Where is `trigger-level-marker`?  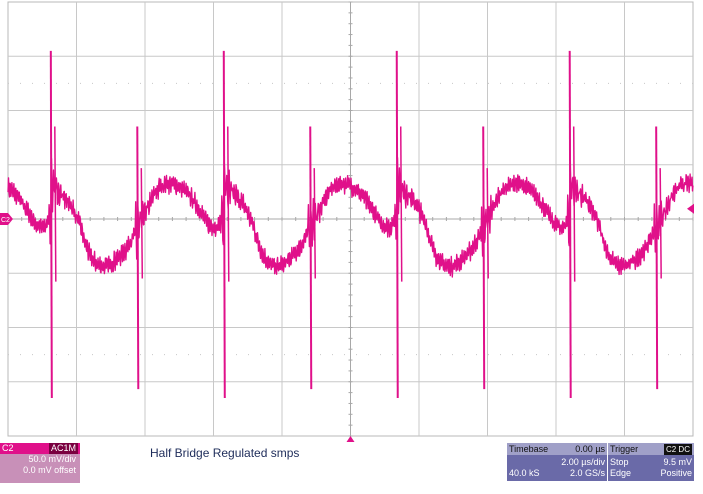
trigger-level-marker is located at coordinates (690, 208).